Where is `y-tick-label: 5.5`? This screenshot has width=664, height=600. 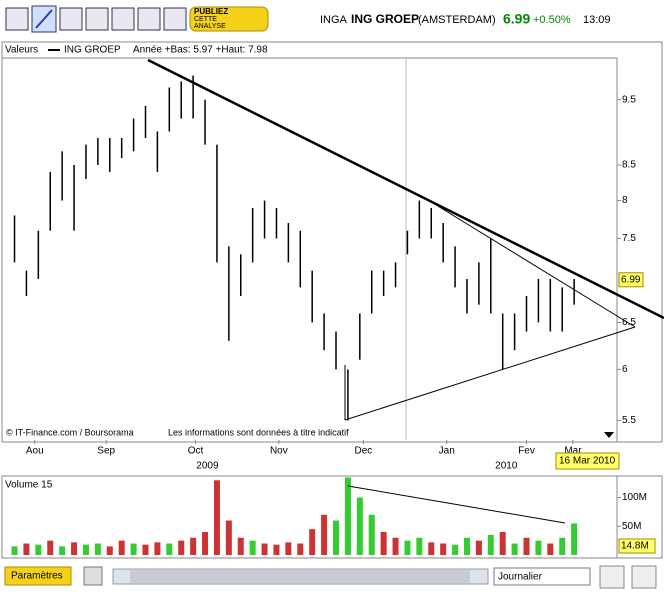 y-tick-label: 5.5 is located at coordinates (629, 420).